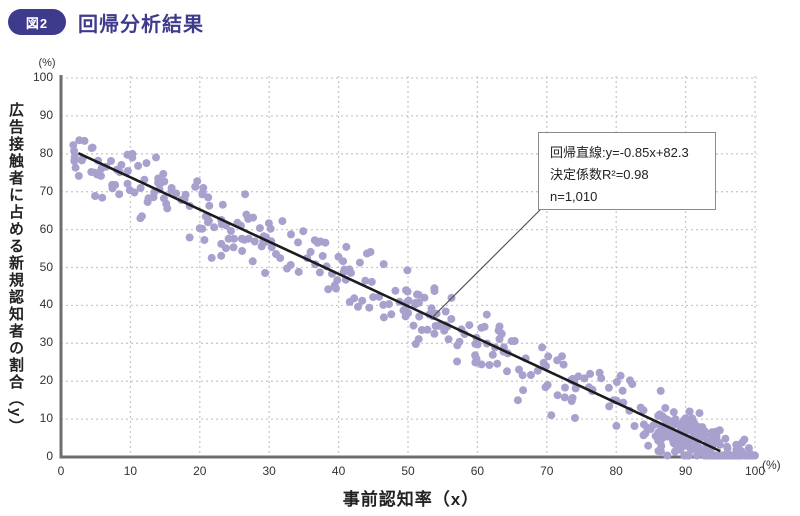  Describe the element at coordinates (61, 471) in the screenshot. I see `x-tick-label: 0` at that location.